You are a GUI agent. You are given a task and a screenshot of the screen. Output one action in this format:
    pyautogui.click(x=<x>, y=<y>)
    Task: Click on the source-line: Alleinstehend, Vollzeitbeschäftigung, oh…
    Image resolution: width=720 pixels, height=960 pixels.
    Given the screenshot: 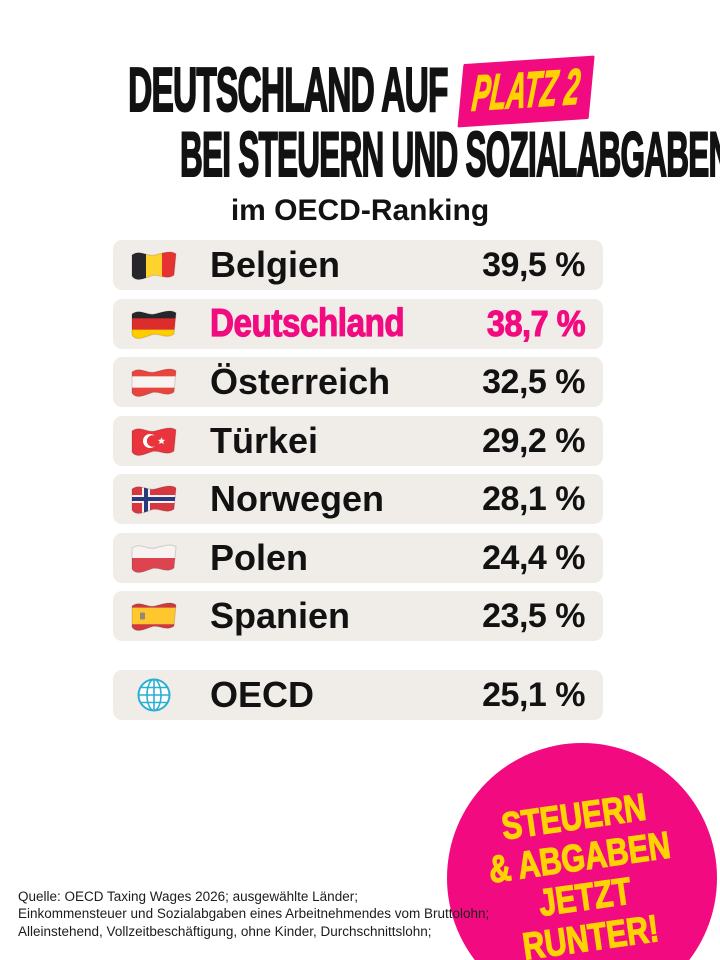 What is the action you would take?
    pyautogui.click(x=225, y=931)
    